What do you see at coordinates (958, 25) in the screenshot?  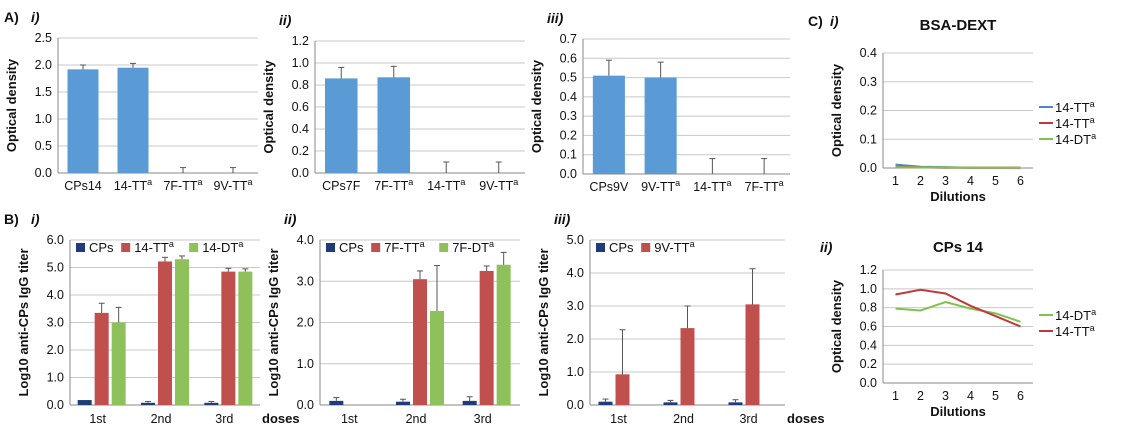 I see `chart-title: BSA-DEXT` at bounding box center [958, 25].